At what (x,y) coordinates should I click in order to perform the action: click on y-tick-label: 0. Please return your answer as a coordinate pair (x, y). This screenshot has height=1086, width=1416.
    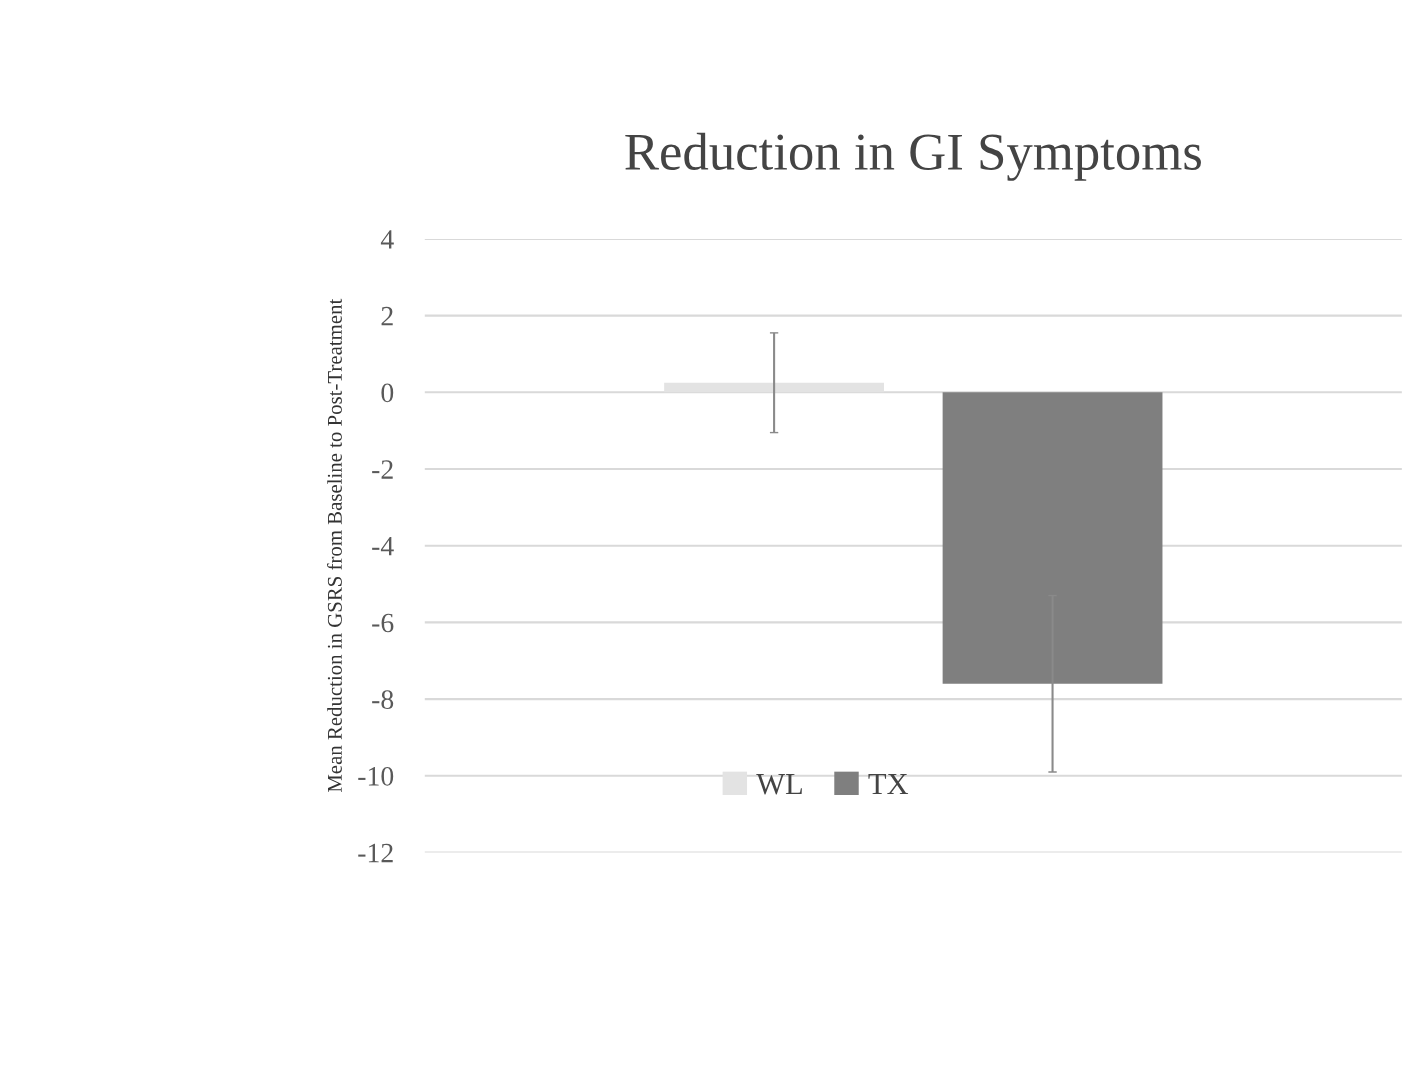
    Looking at the image, I should click on (387, 393).